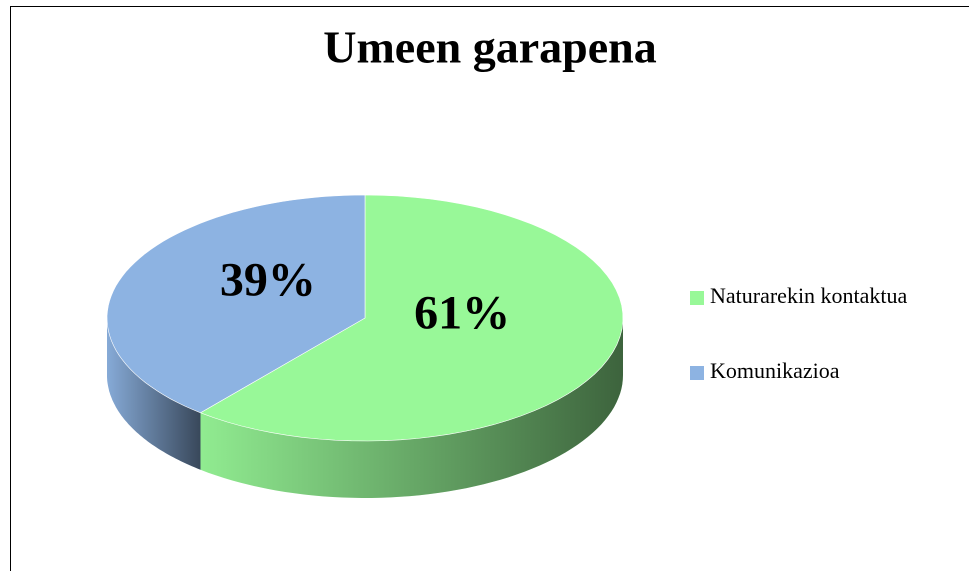 The width and height of the screenshot is (969, 571). What do you see at coordinates (489, 47) in the screenshot?
I see `chart-title: Umeen garapena` at bounding box center [489, 47].